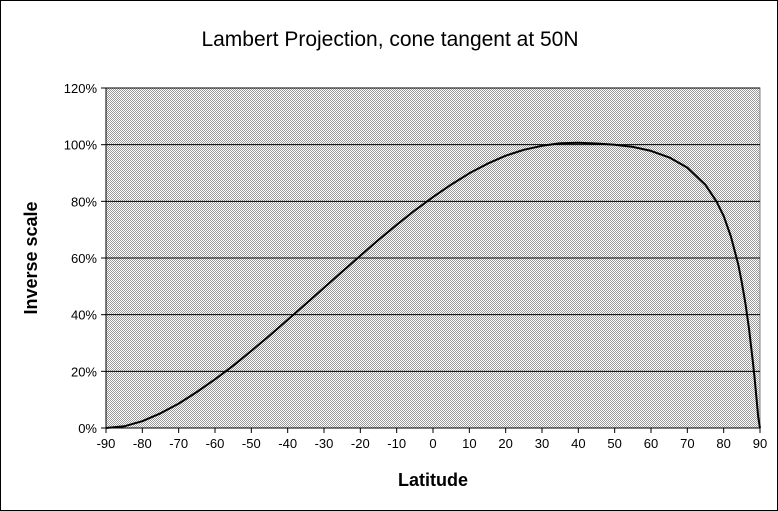  I want to click on y-tick-label: 80%, so click(84, 201).